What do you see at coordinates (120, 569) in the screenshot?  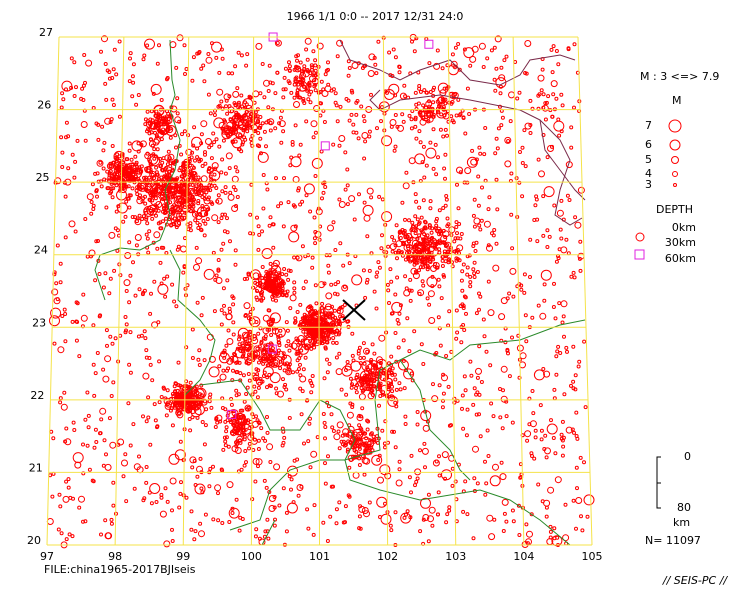 I see `file-label: FILE:china1965-2017BJIseis` at bounding box center [120, 569].